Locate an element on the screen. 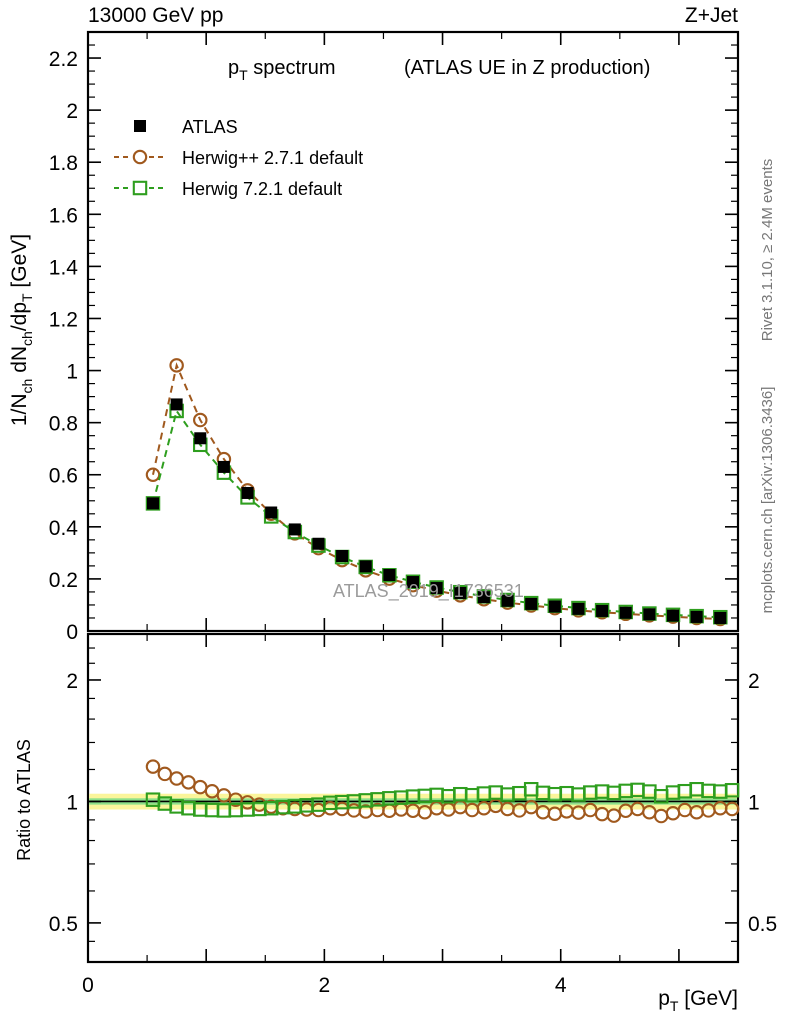 The image size is (786, 1024). svg-text: 1/Nch dNch/dpT [GeV] is located at coordinates (21, 330).